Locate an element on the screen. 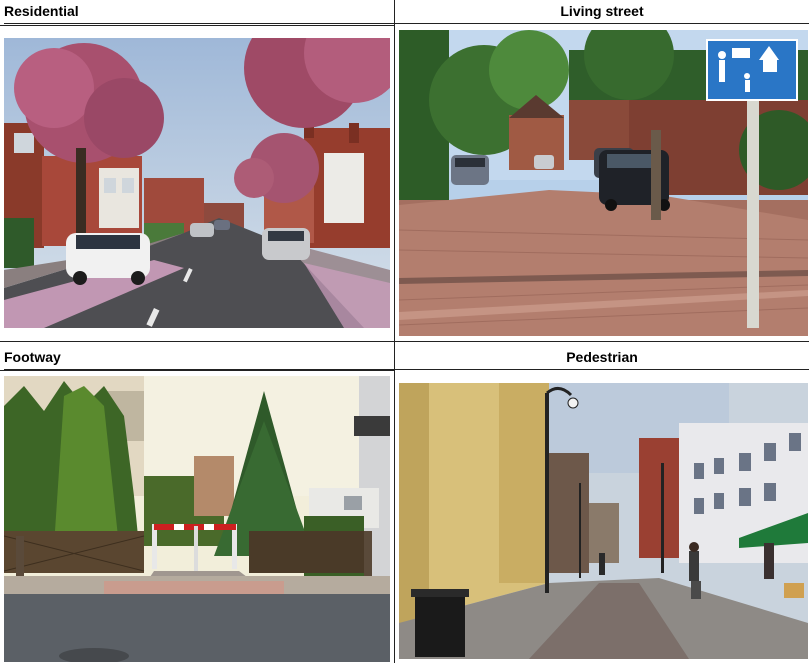 The image size is (809, 663). panel-title-residential: Residential is located at coordinates (199, 12).